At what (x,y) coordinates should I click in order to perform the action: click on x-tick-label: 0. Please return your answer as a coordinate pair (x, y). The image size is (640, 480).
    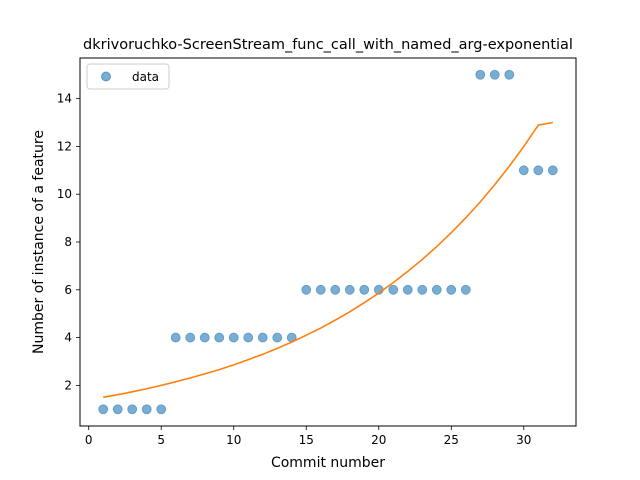
    Looking at the image, I should click on (89, 440).